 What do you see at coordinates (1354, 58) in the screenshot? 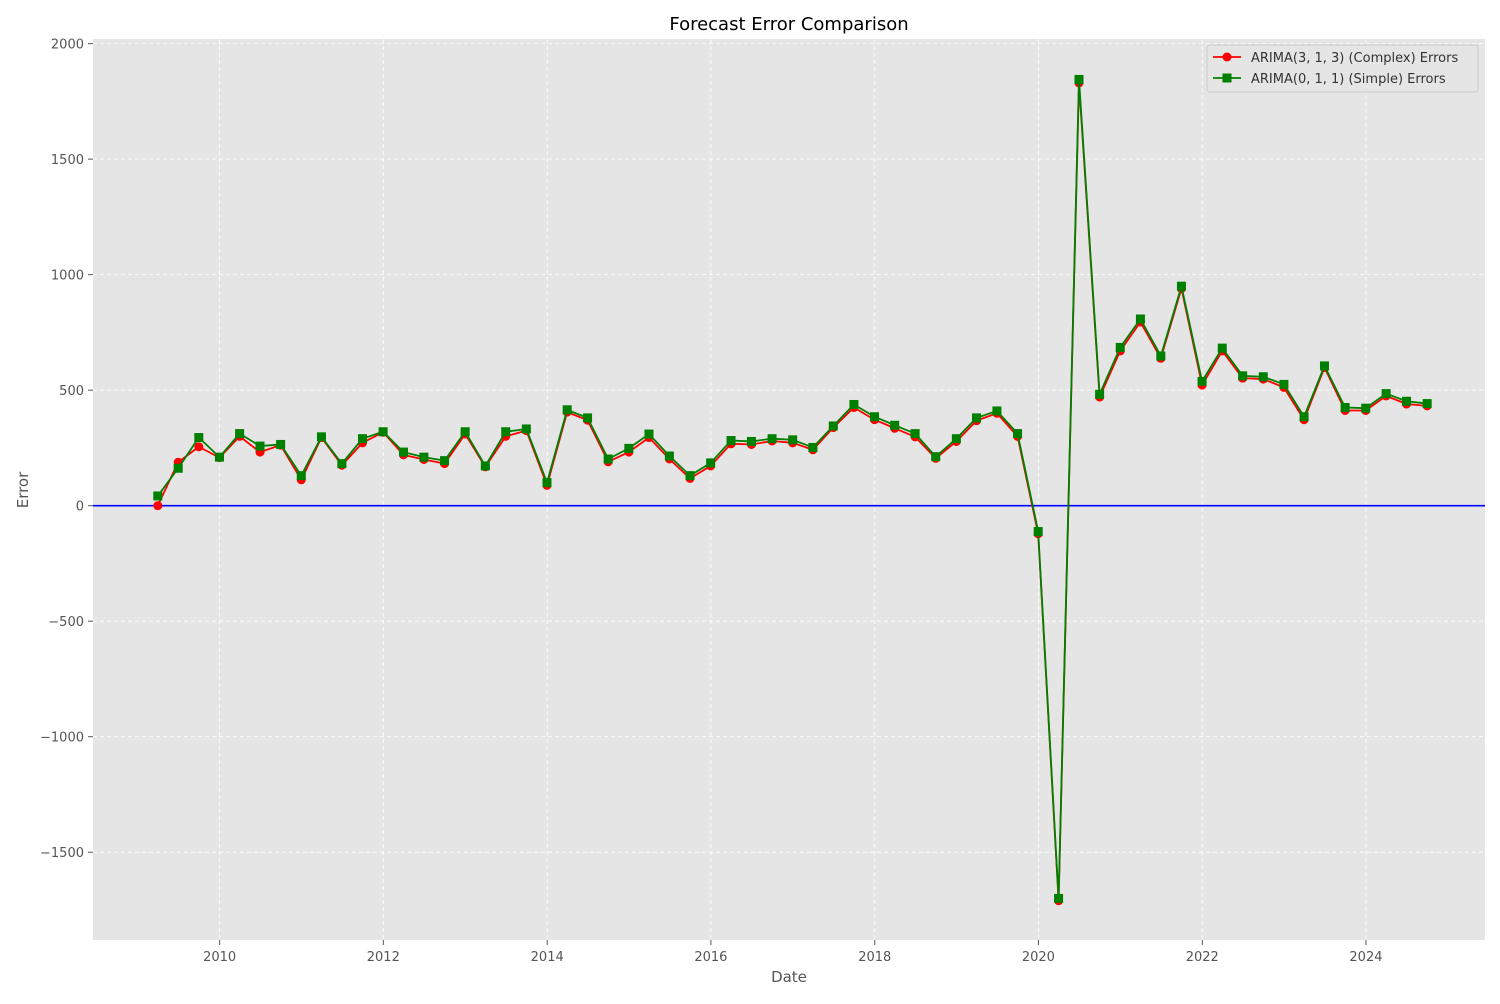
I see `legend-label-complex: ARIMA(3, 1, 3) (Complex) Errors` at bounding box center [1354, 58].